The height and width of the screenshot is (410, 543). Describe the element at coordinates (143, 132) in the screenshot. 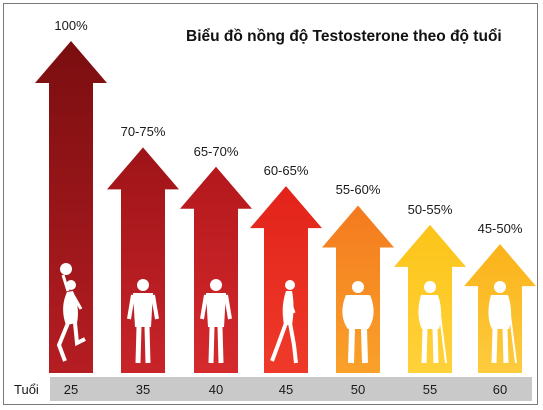

I see `value-label-35: 70-75%` at that location.